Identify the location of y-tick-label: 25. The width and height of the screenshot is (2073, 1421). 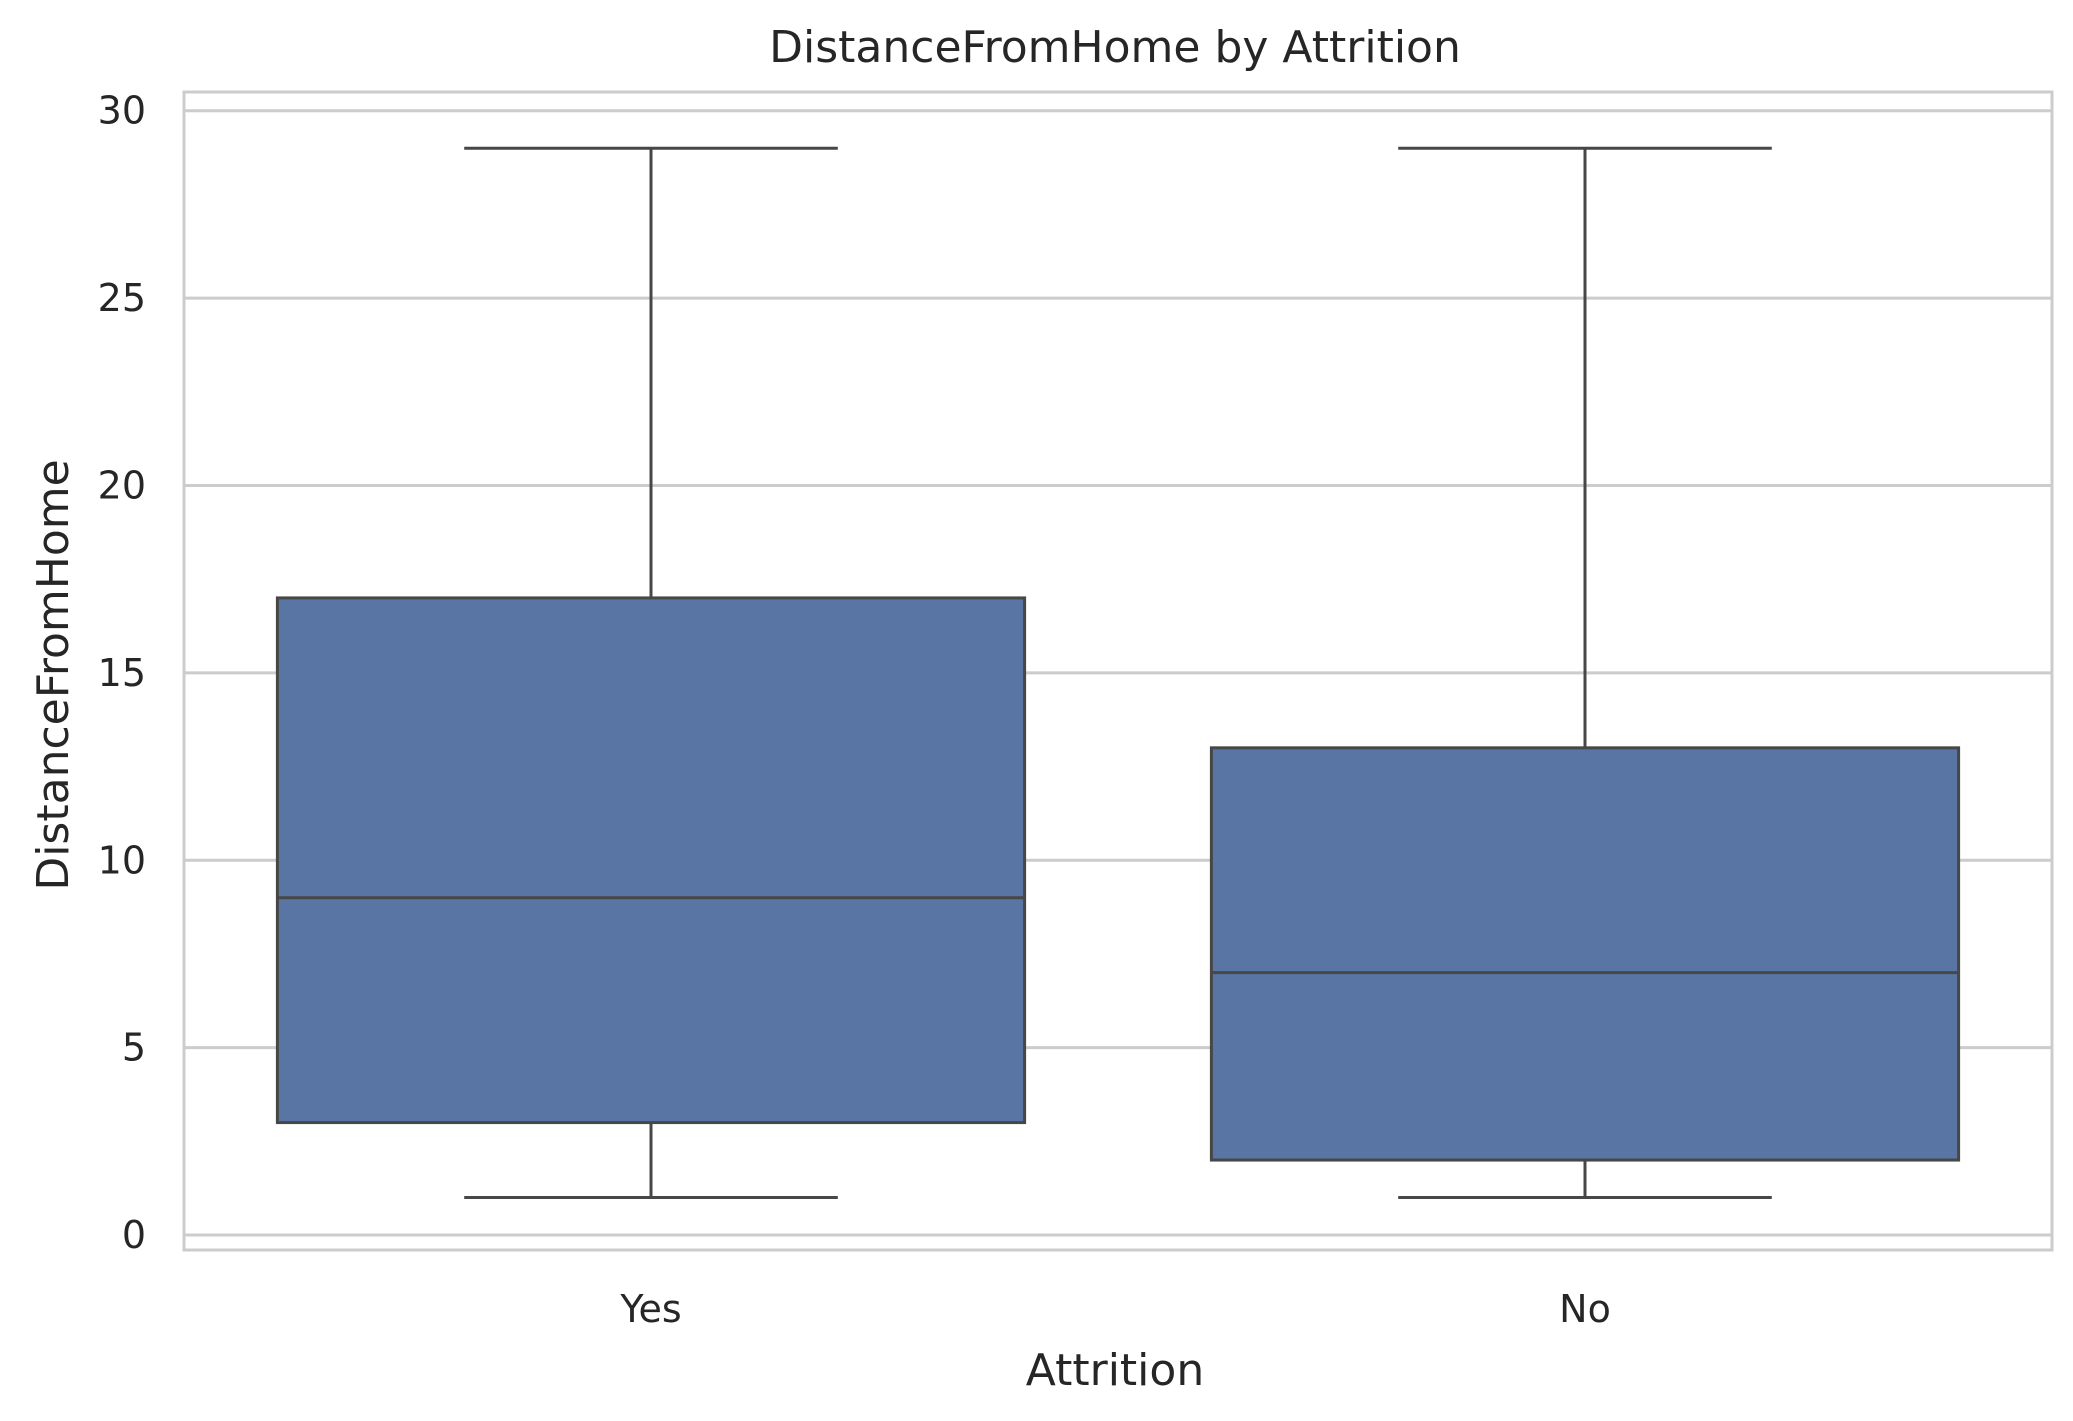
(122, 298).